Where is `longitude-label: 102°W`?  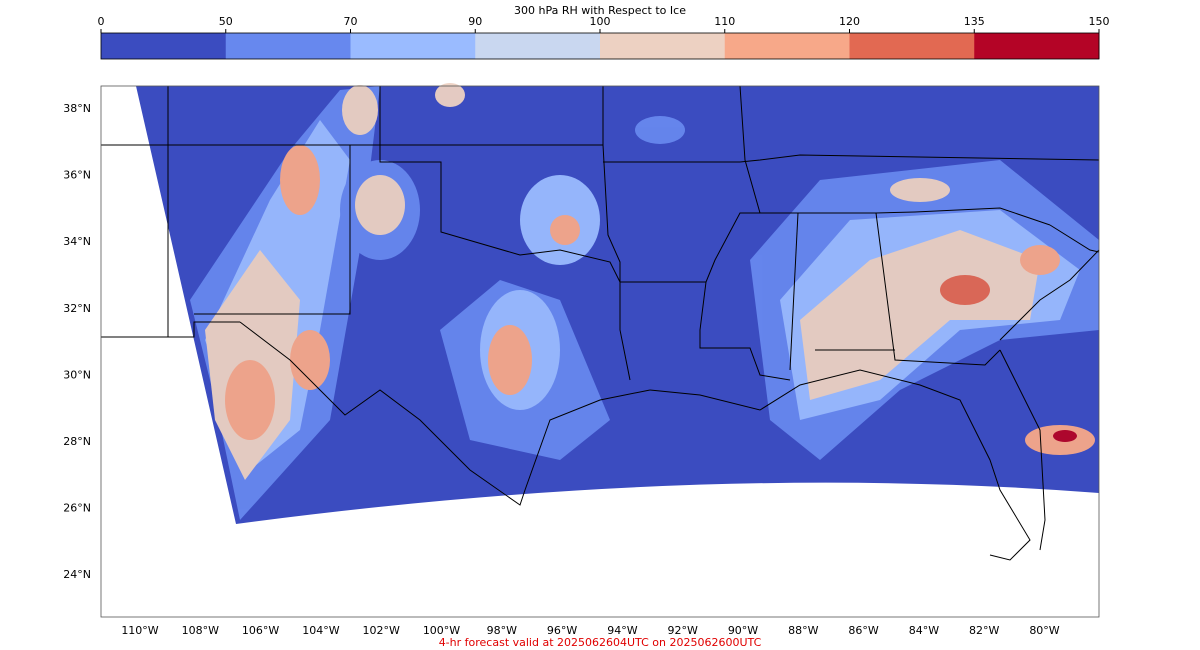
longitude-label: 102°W is located at coordinates (381, 630).